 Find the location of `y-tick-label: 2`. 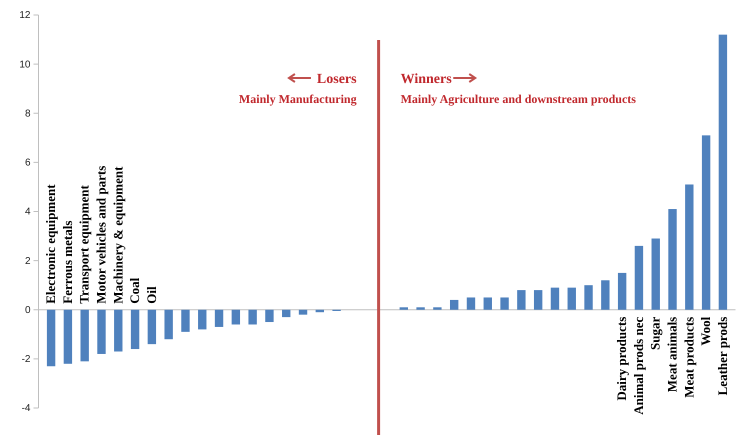

y-tick-label: 2 is located at coordinates (27, 261).